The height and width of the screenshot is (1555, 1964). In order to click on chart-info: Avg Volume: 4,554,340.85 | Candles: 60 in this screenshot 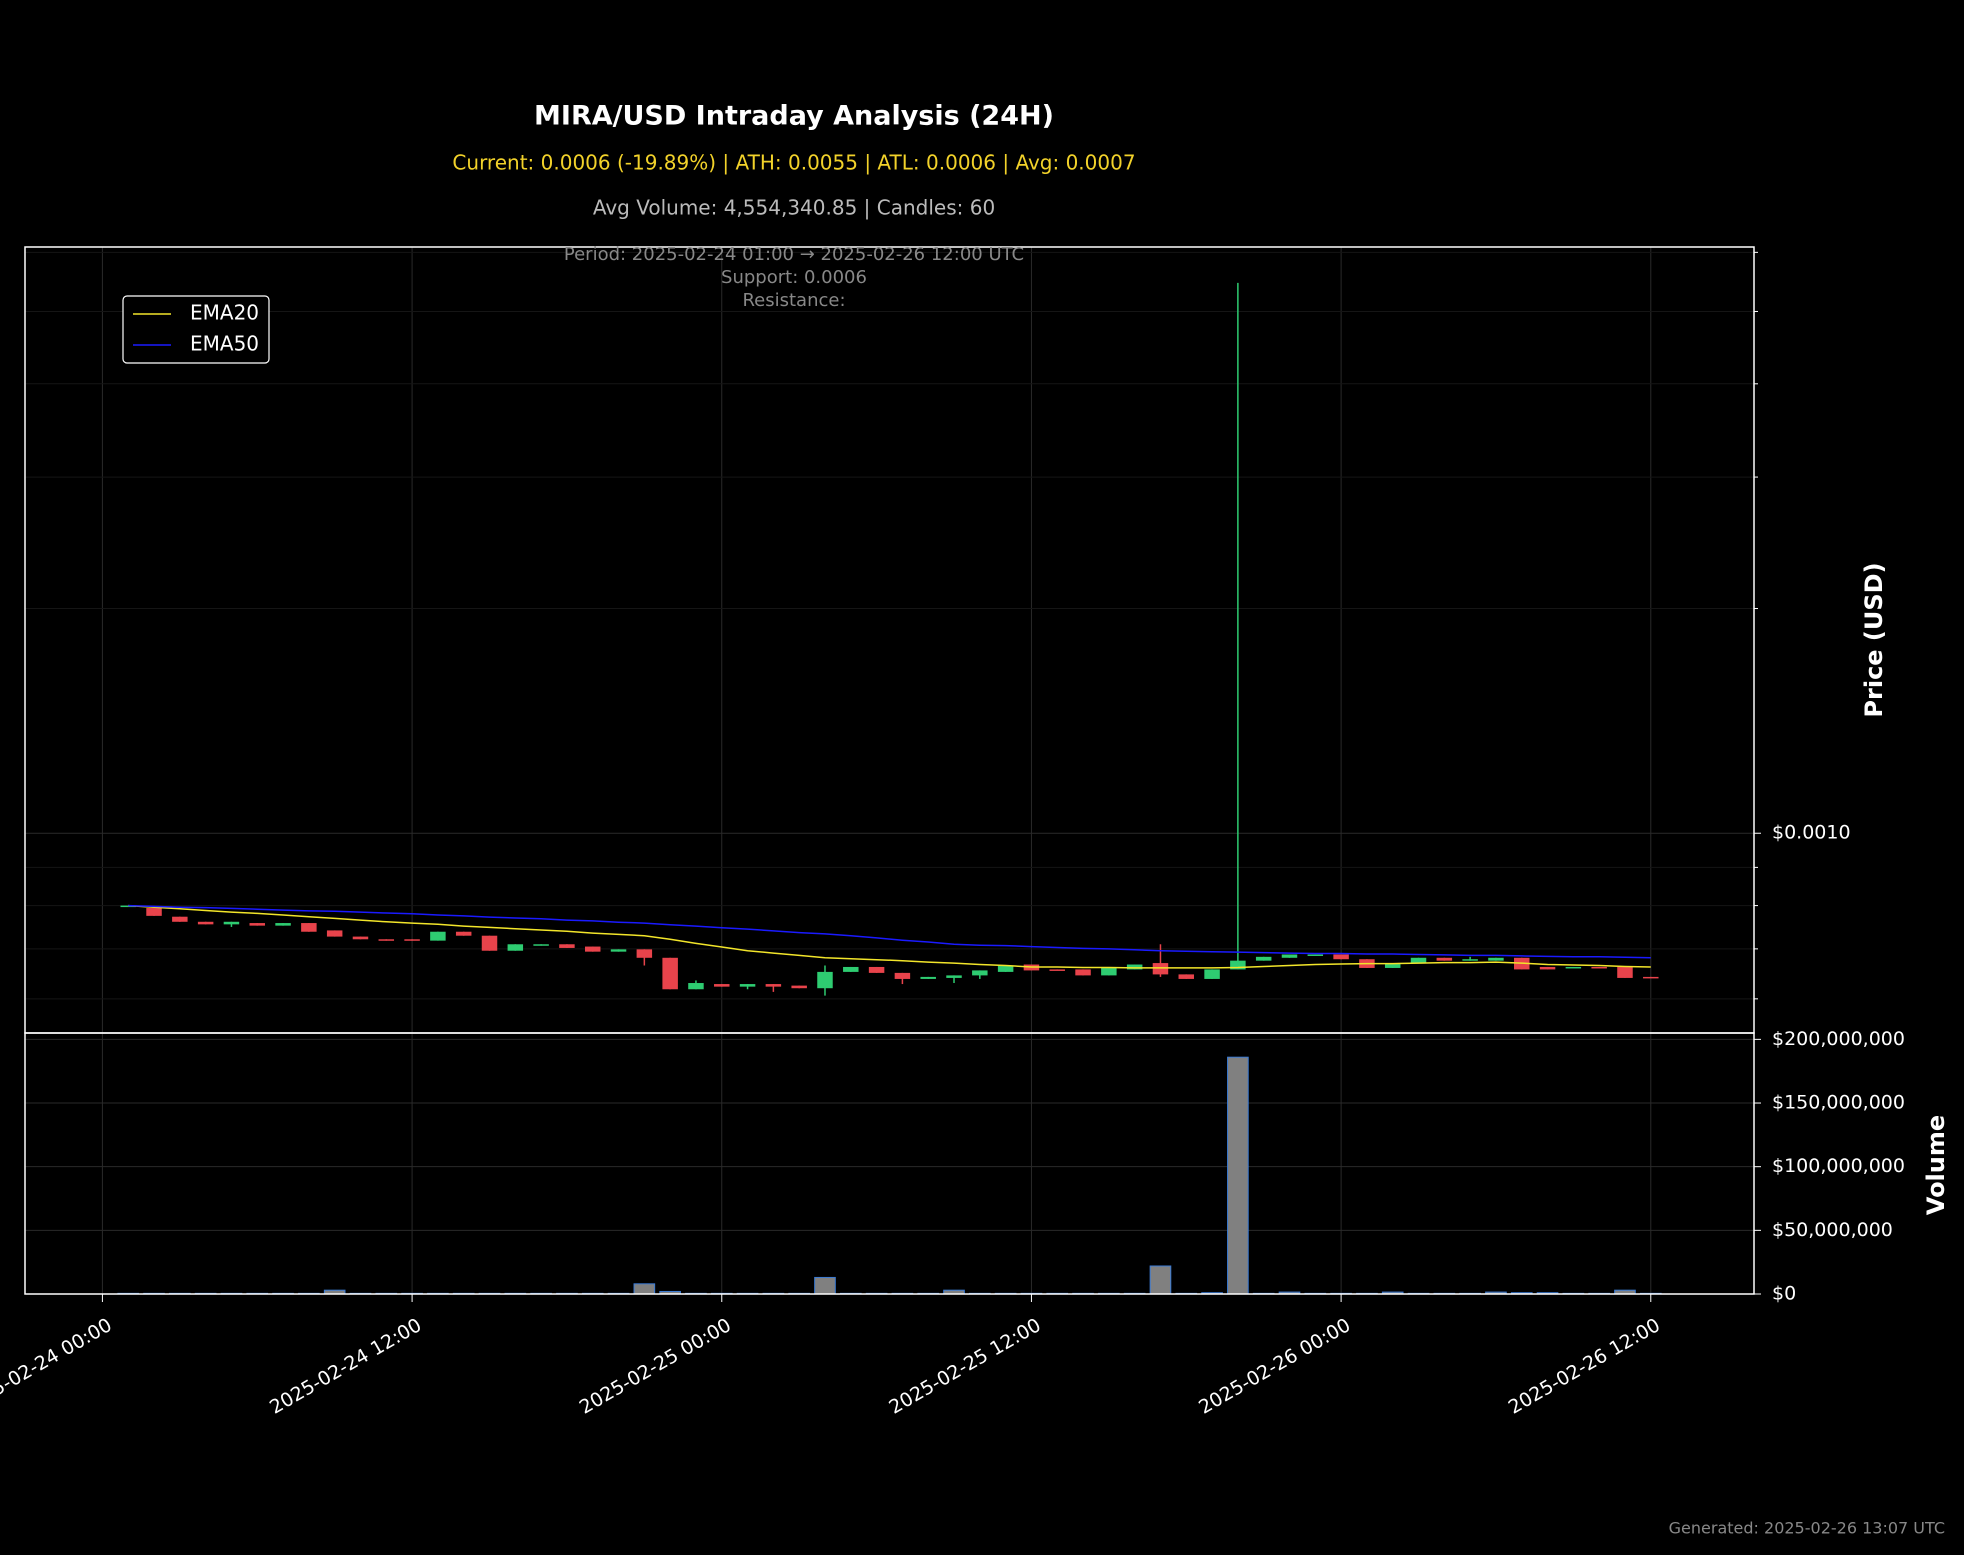, I will do `click(794, 208)`.